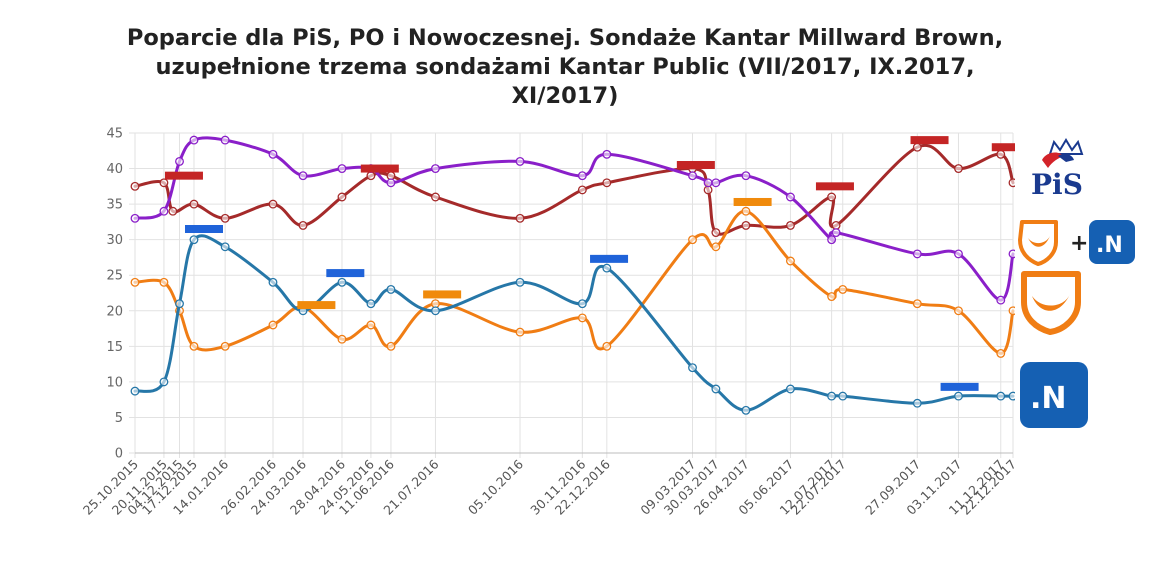 Image resolution: width=1175 pixels, height=573 pixels. What do you see at coordinates (114, 276) in the screenshot?
I see `y-tick-label: 25` at bounding box center [114, 276].